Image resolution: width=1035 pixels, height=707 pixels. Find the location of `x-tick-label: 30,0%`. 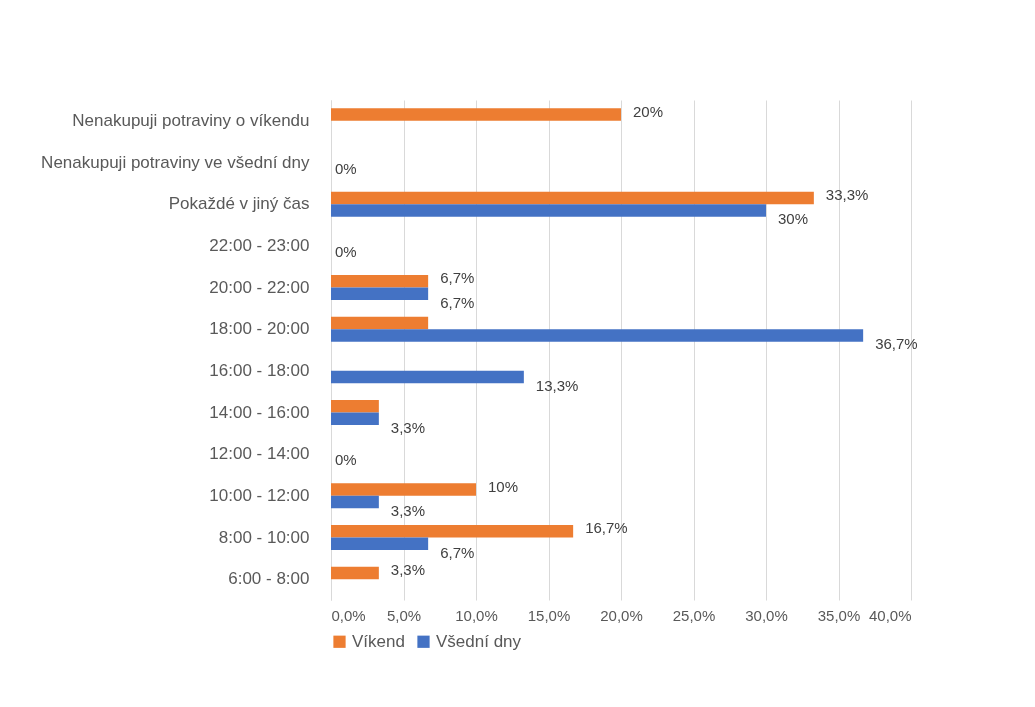

x-tick-label: 30,0% is located at coordinates (766, 615).